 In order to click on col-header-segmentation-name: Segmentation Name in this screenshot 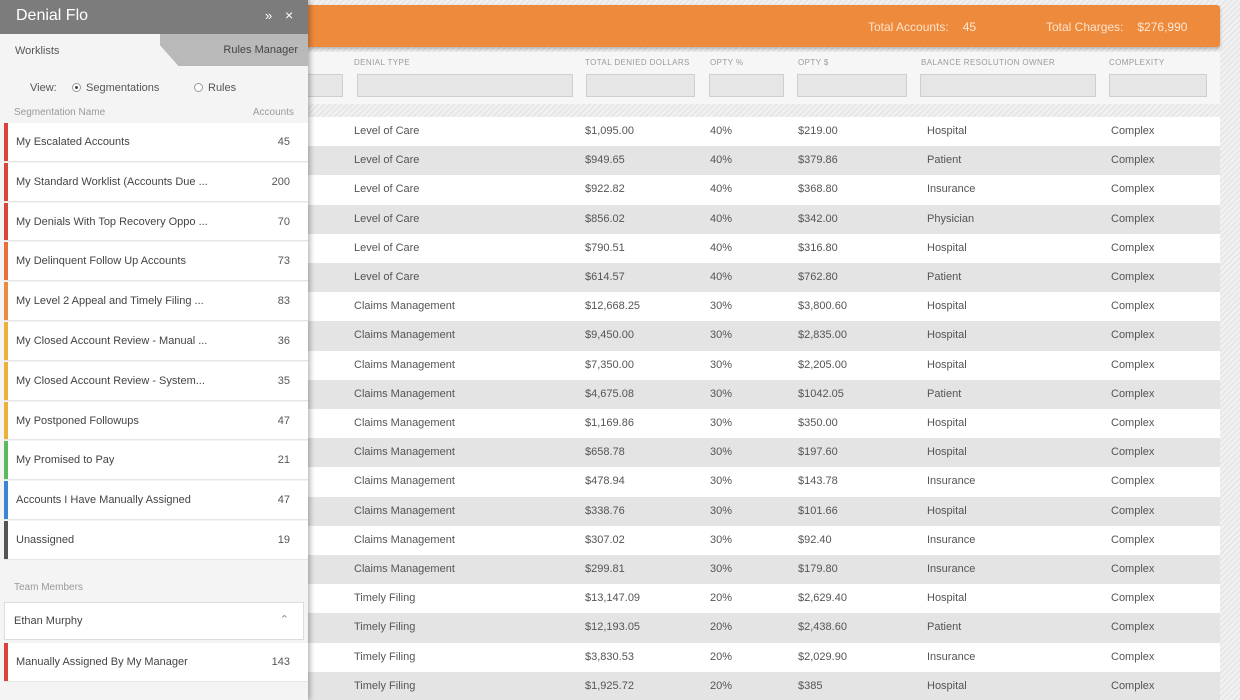, I will do `click(60, 112)`.